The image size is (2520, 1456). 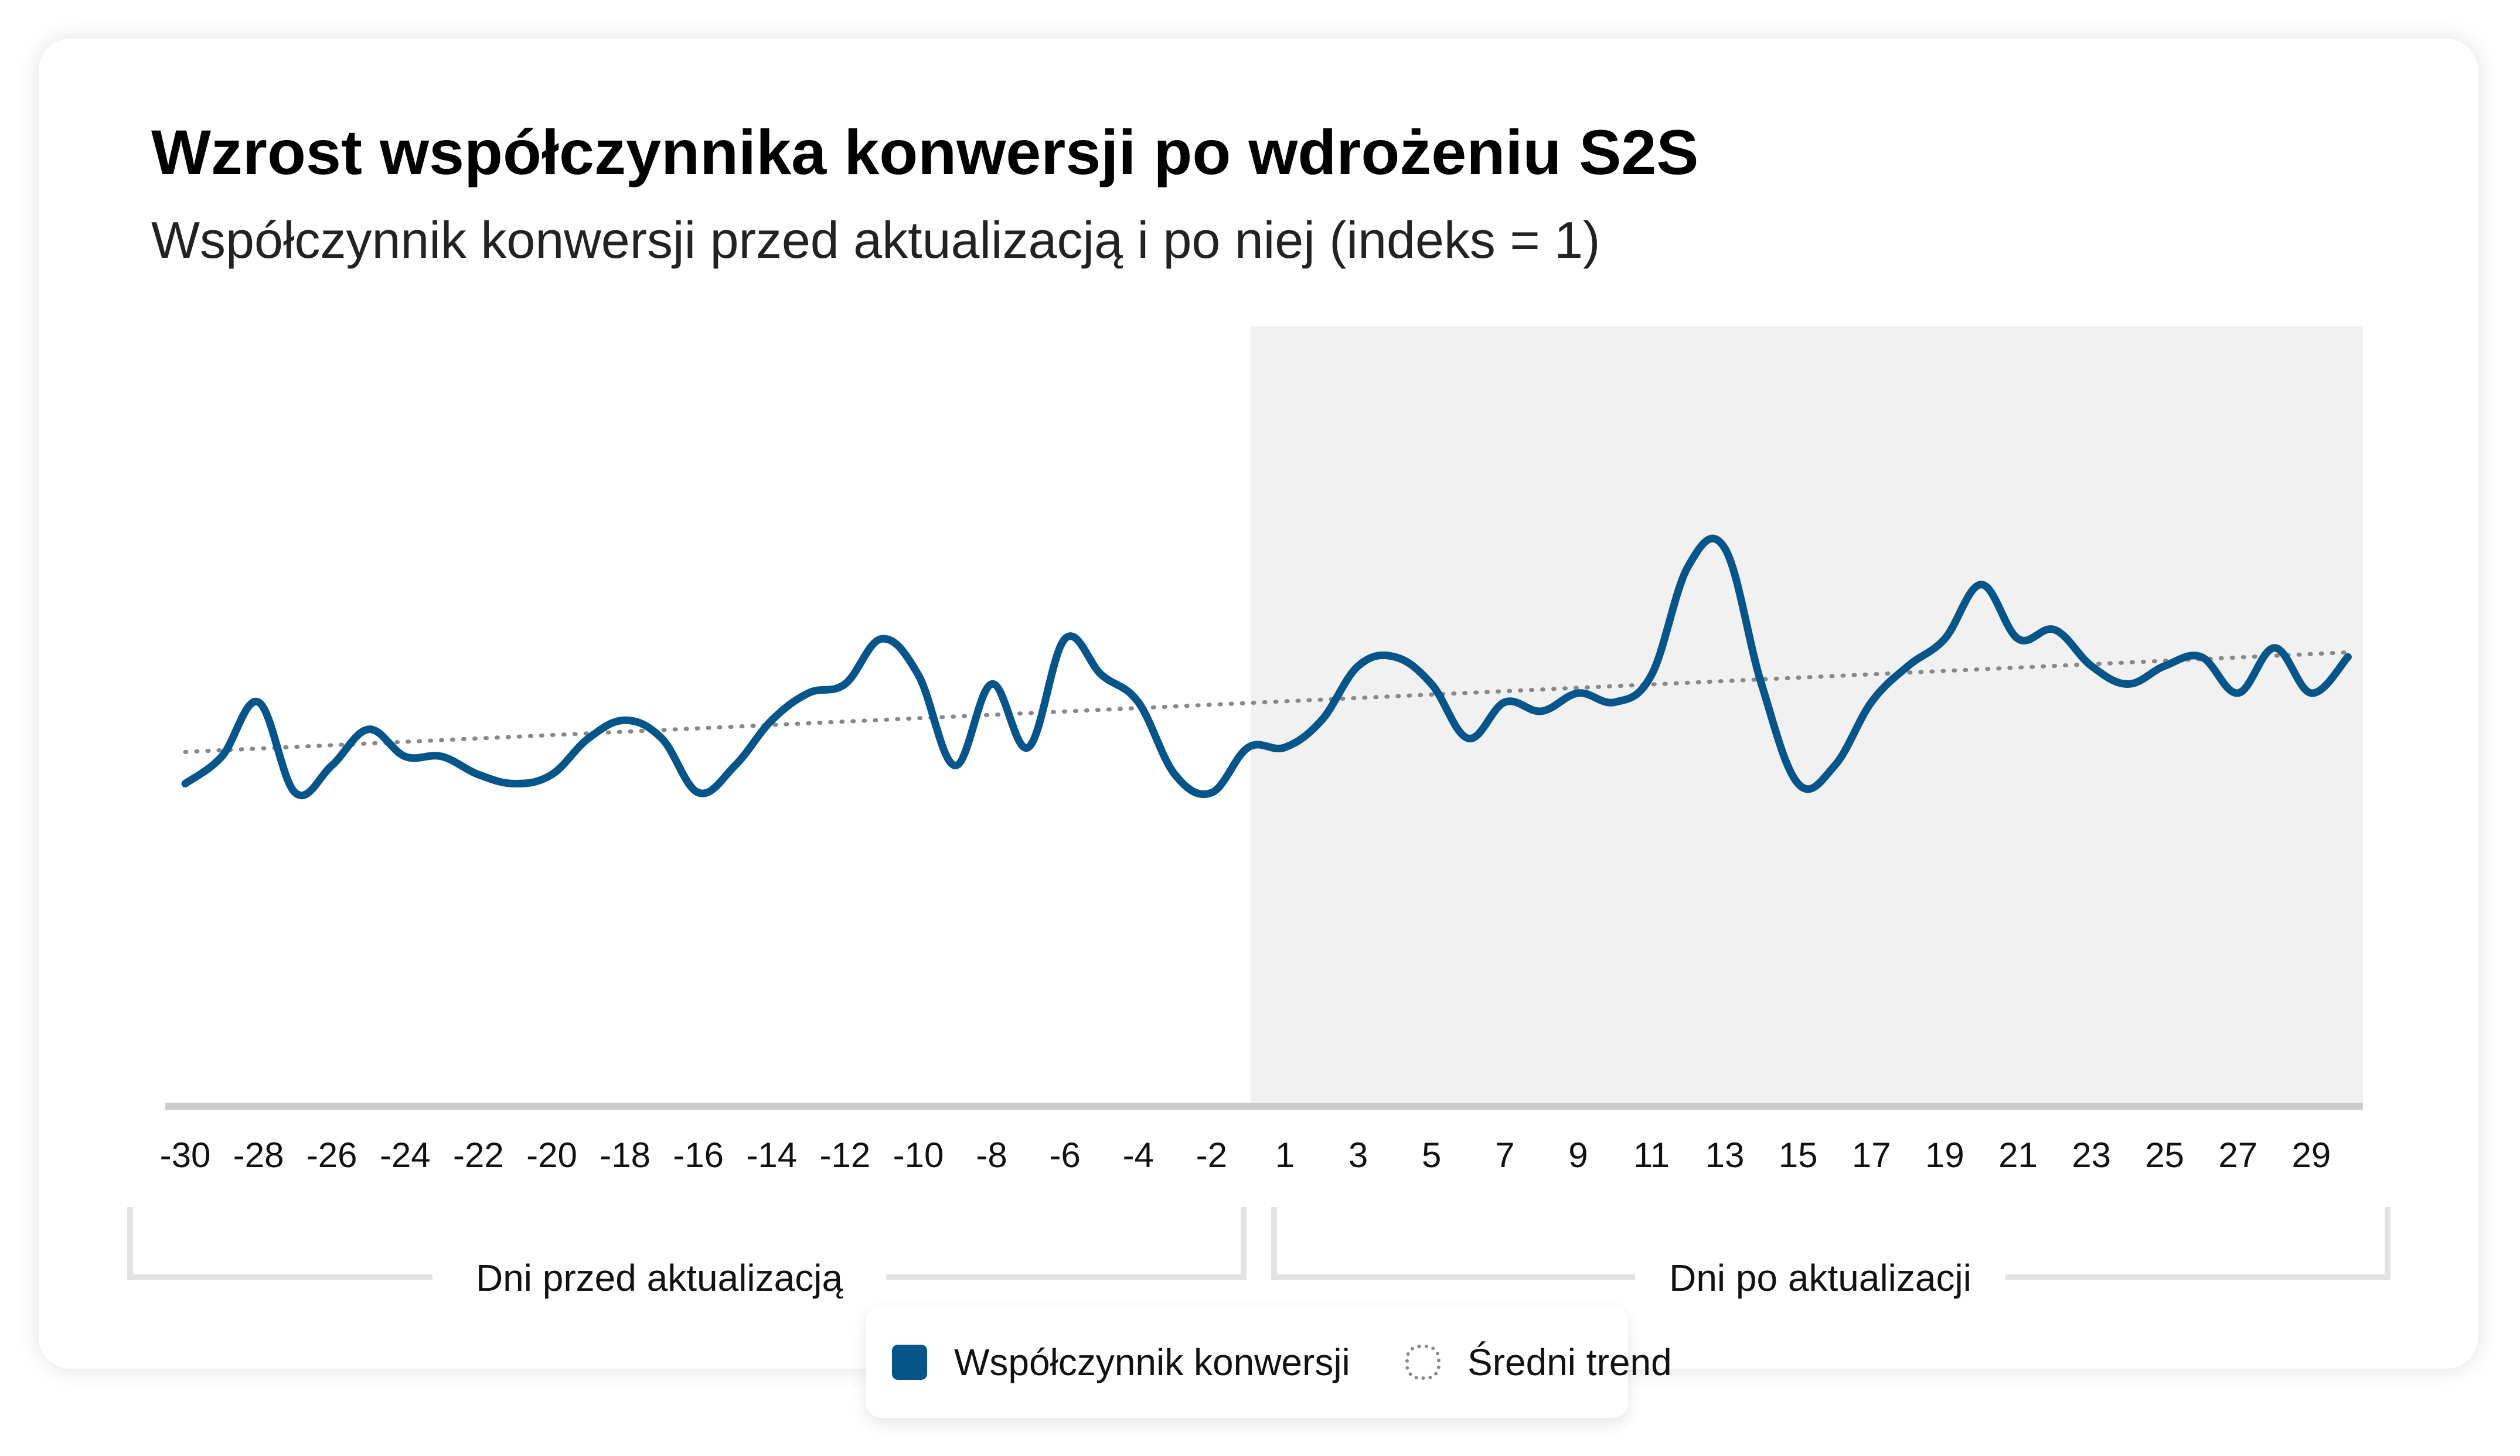 What do you see at coordinates (1944, 1155) in the screenshot?
I see `x-tick-label: 19` at bounding box center [1944, 1155].